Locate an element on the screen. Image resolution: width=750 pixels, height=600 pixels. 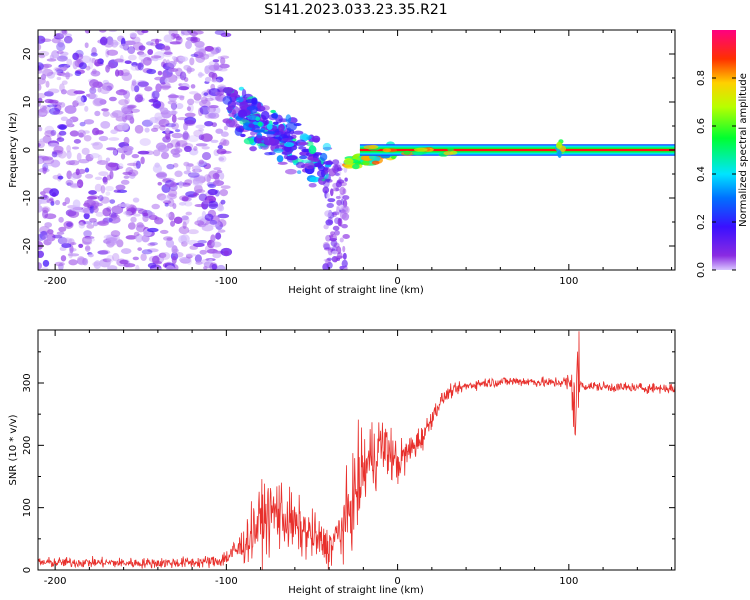
snr-y-label: SNR (10 * v/v) is located at coordinates (13, 449).